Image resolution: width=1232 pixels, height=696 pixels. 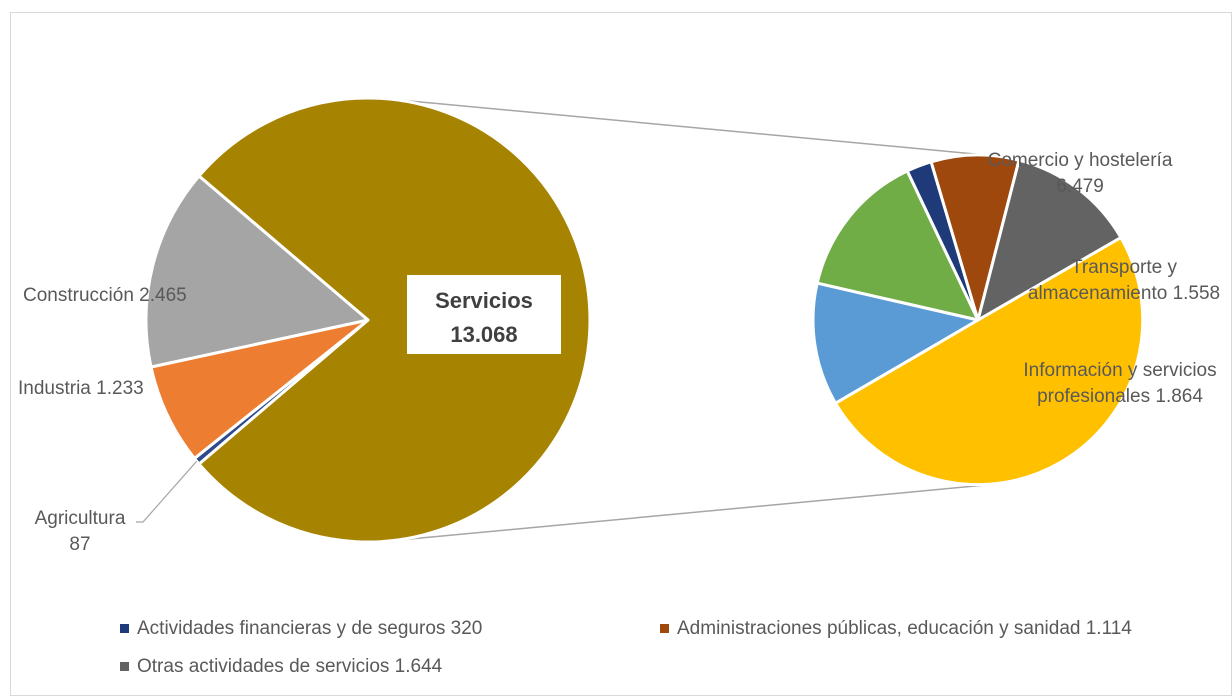 What do you see at coordinates (81, 388) in the screenshot?
I see `label-industria: Industria 1.233` at bounding box center [81, 388].